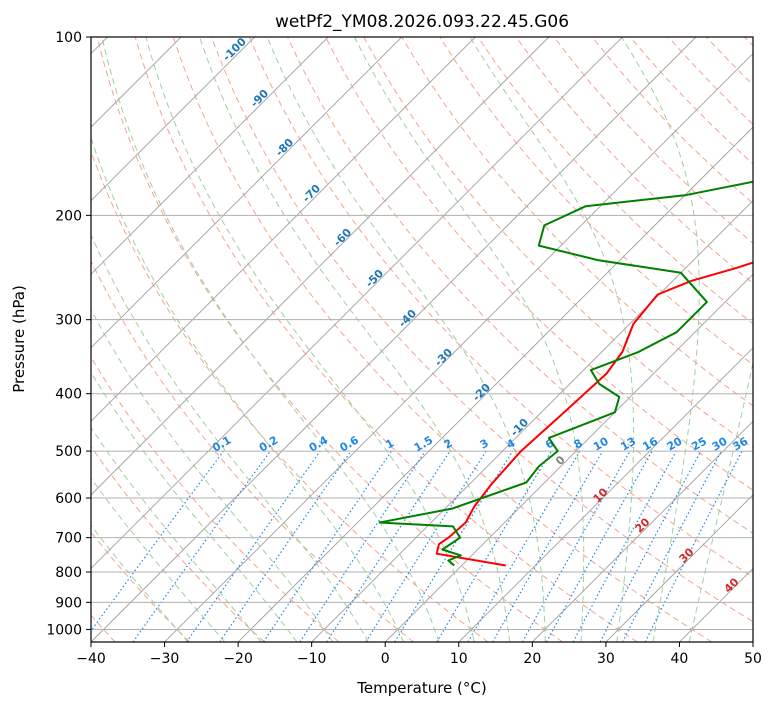 The image size is (775, 708). What do you see at coordinates (448, 444) in the screenshot?
I see `mixing-ratio-label: 2` at bounding box center [448, 444].